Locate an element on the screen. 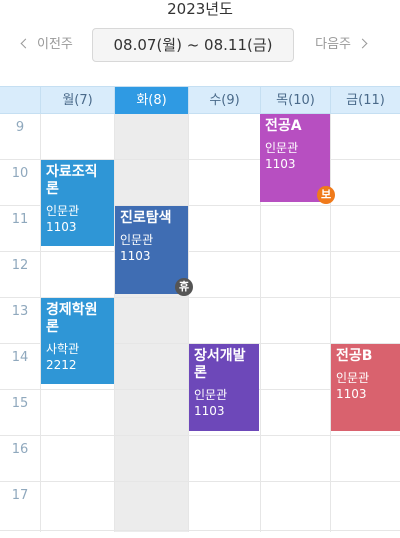 Image resolution: width=400 pixels, height=538 pixels. class-title: 진로탐색 is located at coordinates (146, 218).